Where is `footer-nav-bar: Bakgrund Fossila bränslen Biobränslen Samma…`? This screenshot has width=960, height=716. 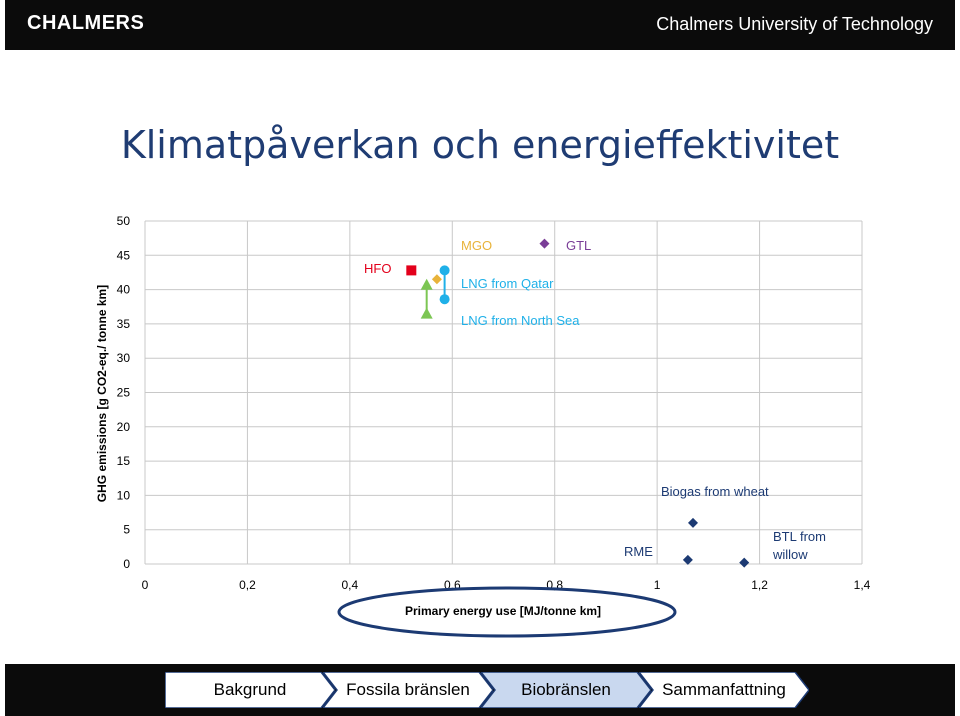
footer-nav-bar: Bakgrund Fossila bränslen Biobränslen Samma… is located at coordinates (480, 690).